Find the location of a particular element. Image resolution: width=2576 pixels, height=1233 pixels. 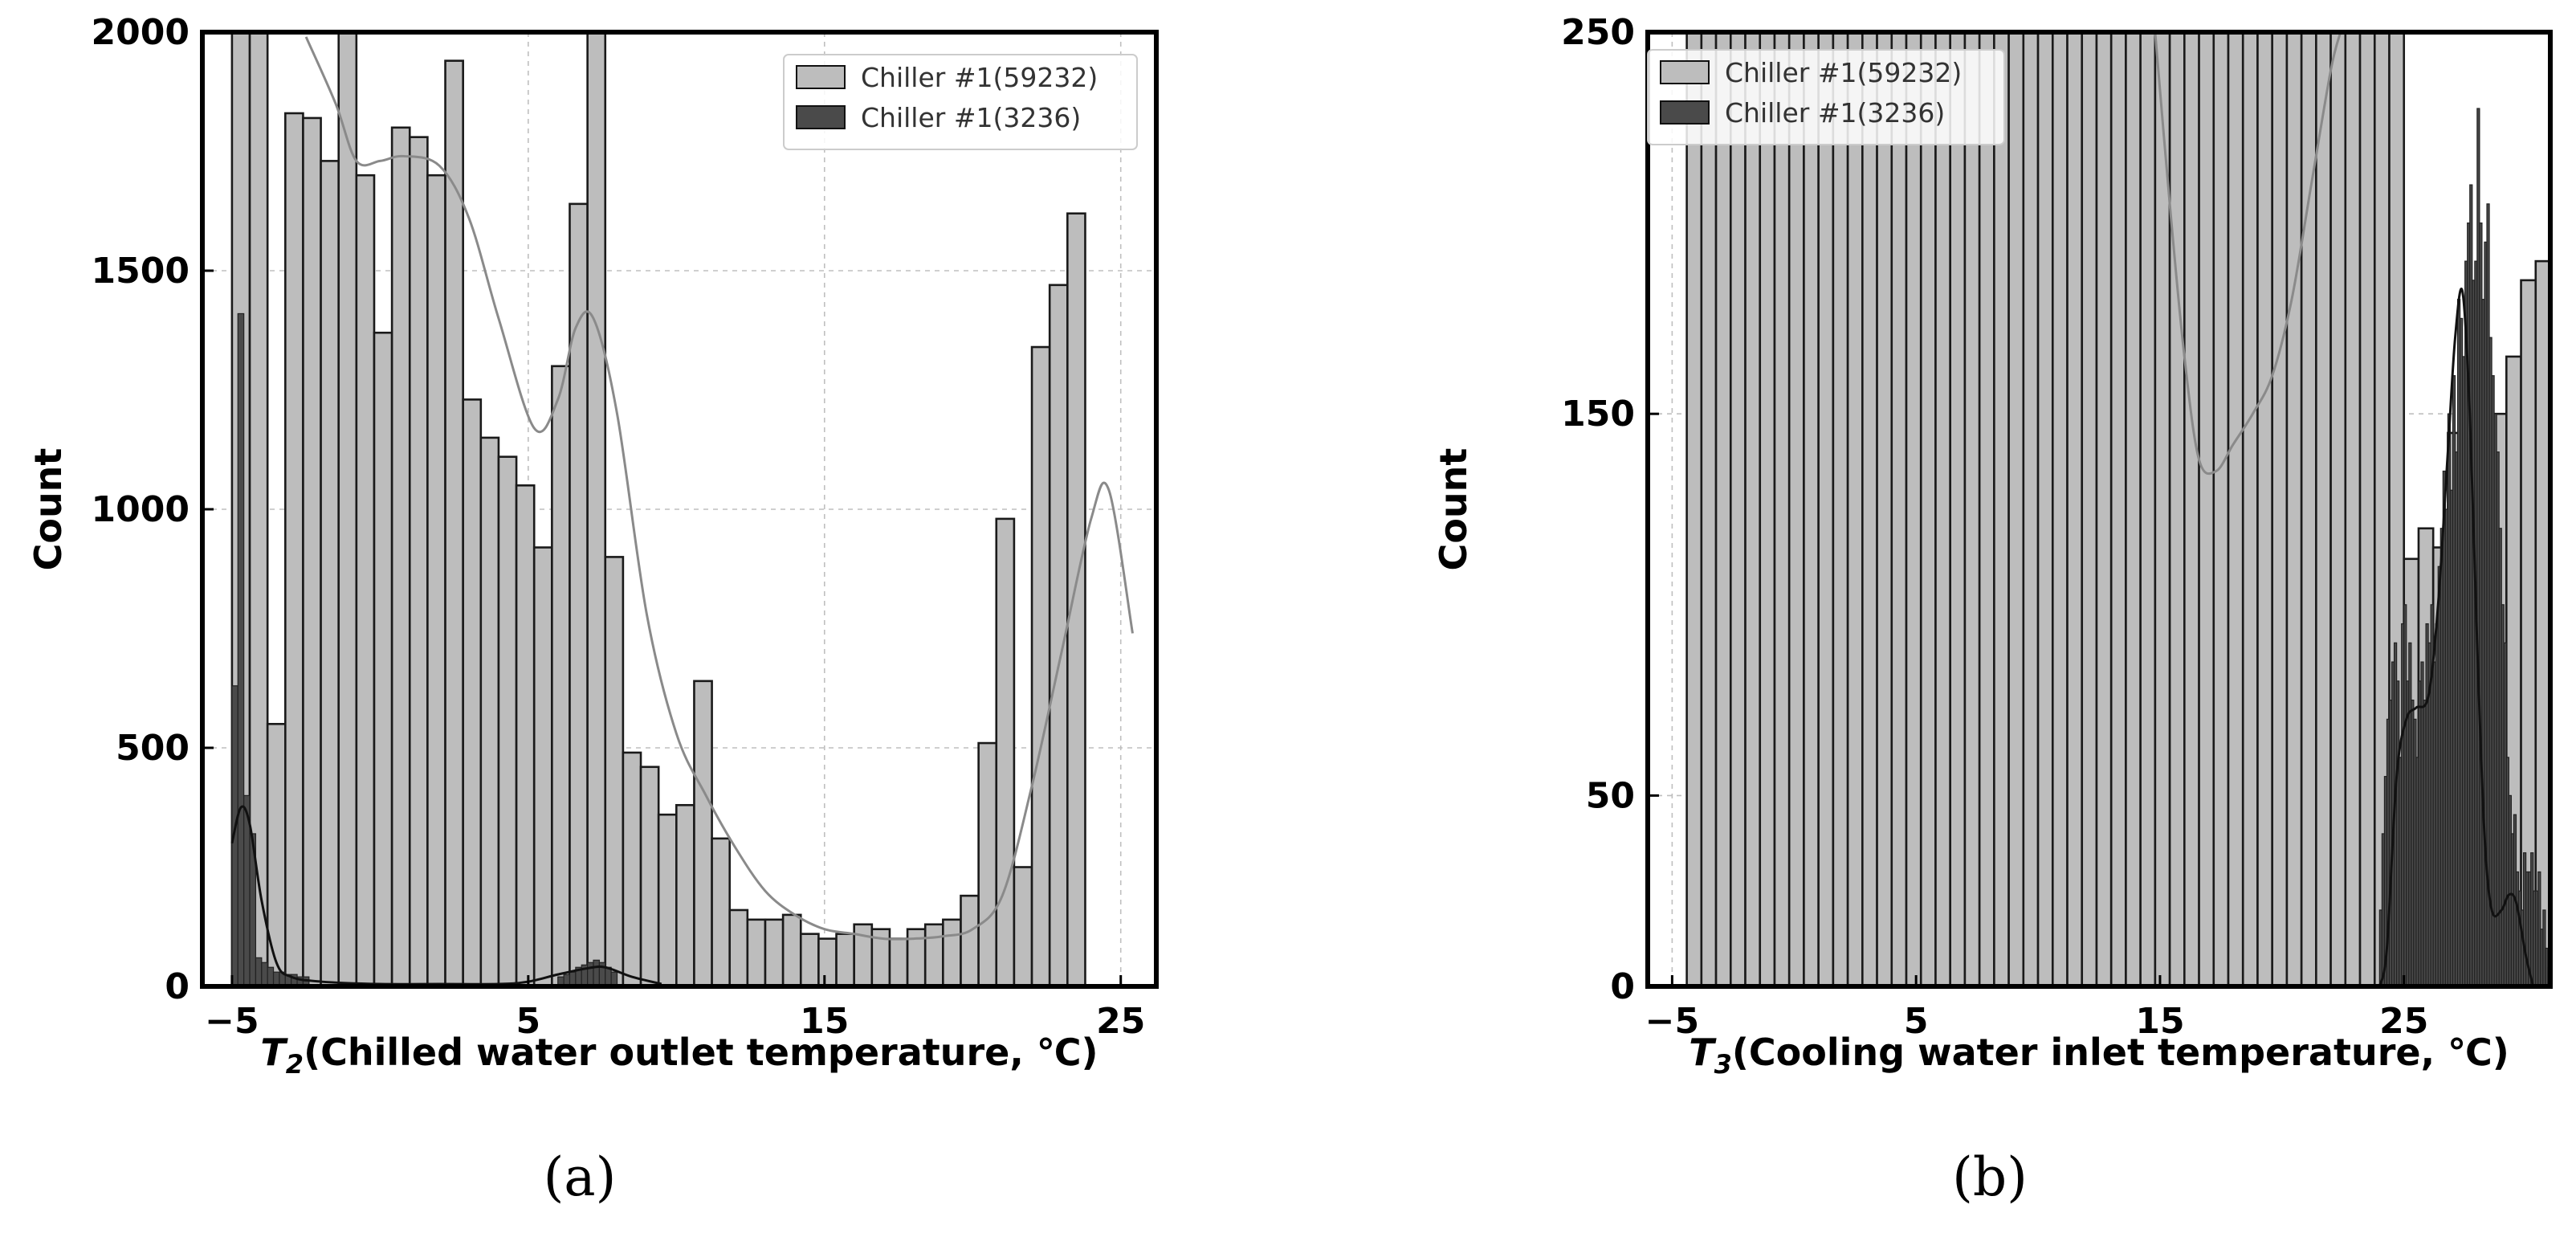

y-tick-label: 50 is located at coordinates (1610, 796).